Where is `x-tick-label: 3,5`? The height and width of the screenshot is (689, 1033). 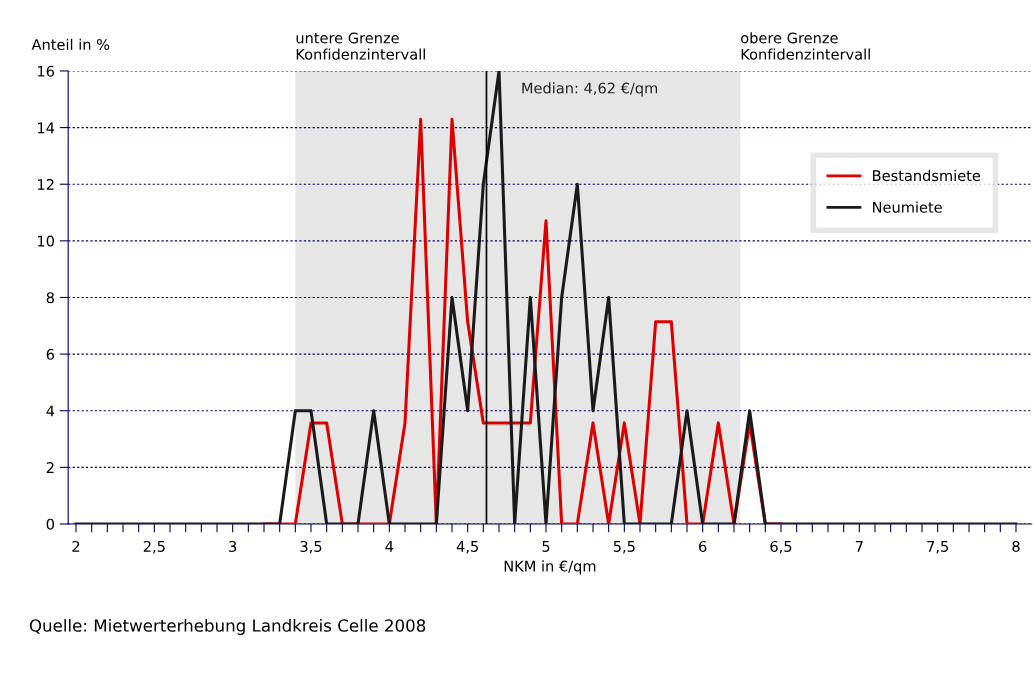 x-tick-label: 3,5 is located at coordinates (311, 547).